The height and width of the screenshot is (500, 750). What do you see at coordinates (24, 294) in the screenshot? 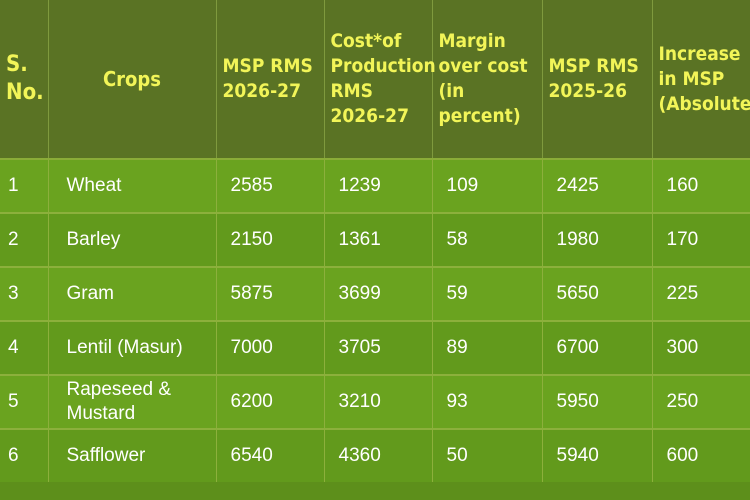
I see `cell-sno: 3` at bounding box center [24, 294].